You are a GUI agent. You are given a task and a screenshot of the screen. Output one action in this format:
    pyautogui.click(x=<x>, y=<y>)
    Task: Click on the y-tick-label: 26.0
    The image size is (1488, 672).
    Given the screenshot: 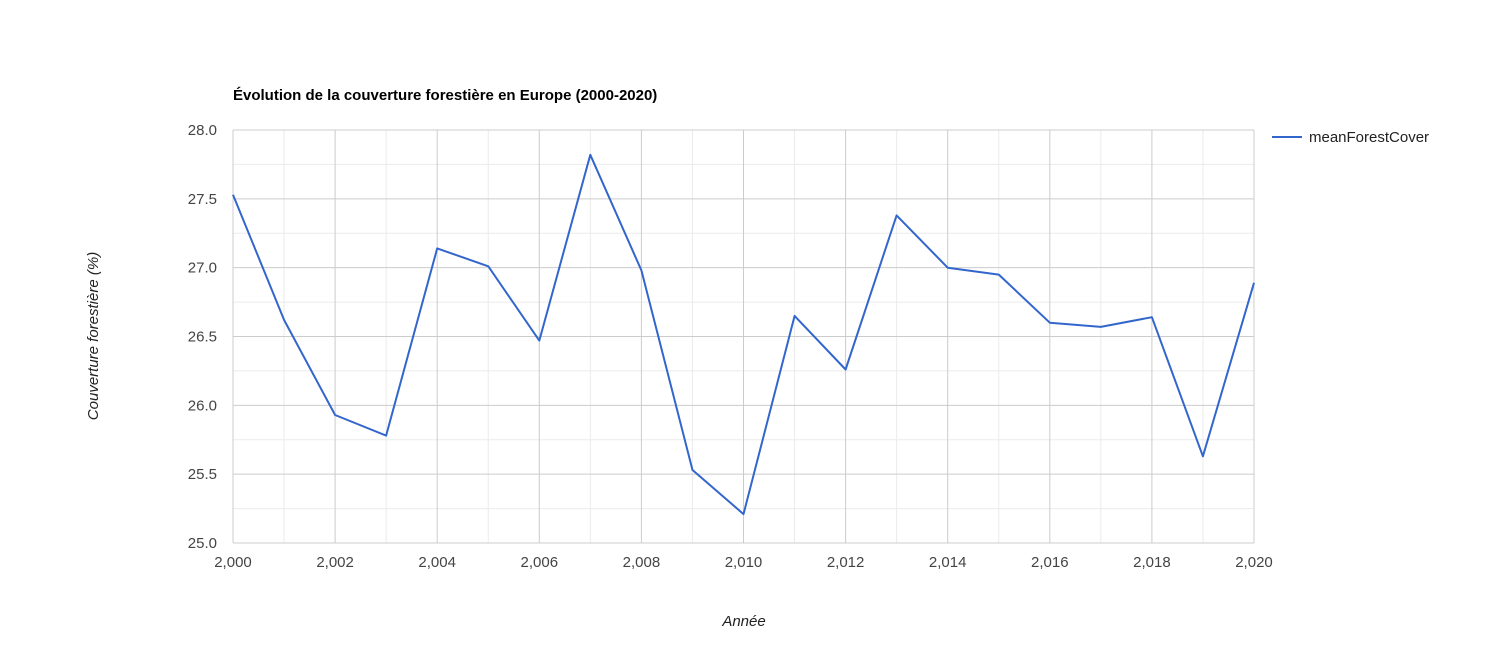 What is the action you would take?
    pyautogui.click(x=202, y=405)
    